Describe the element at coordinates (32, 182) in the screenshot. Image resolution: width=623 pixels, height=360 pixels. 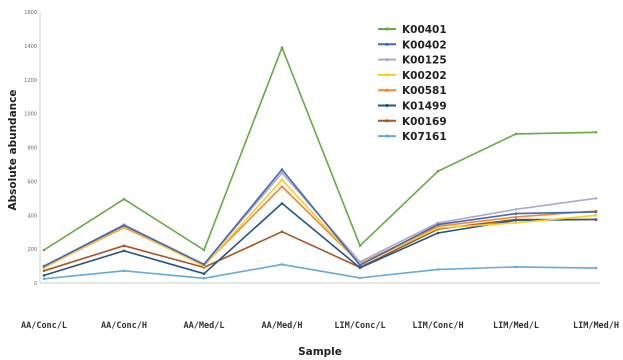
I see `y-tick-label: 600` at that location.